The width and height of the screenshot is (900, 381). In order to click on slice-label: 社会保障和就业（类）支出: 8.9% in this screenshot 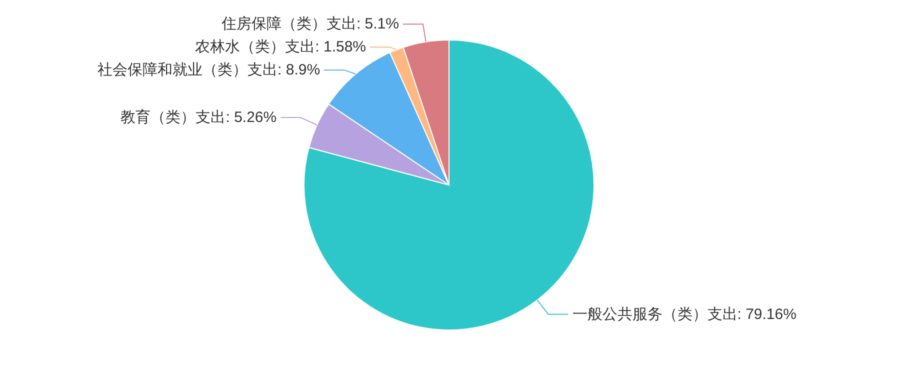, I will do `click(209, 70)`.